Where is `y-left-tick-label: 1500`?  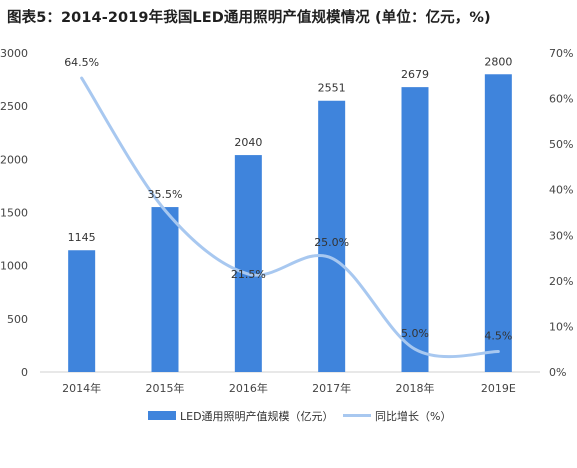
y-left-tick-label: 1500 is located at coordinates (14, 213).